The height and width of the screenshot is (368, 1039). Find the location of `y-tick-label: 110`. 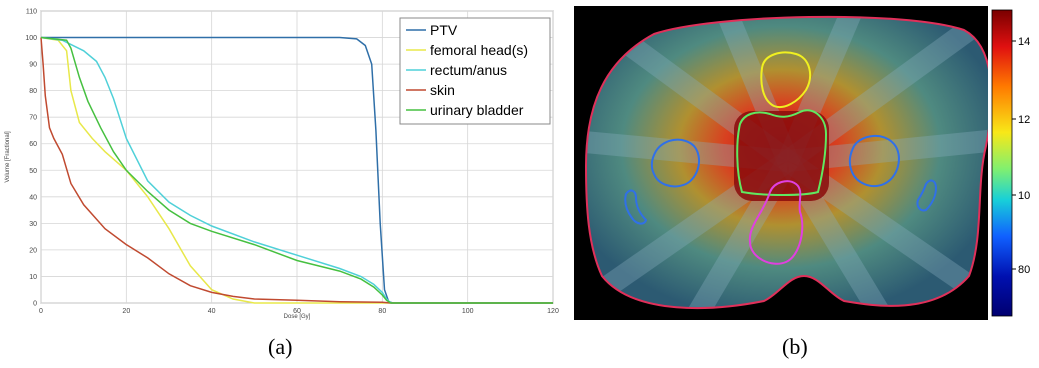

y-tick-label: 110 is located at coordinates (31, 12).